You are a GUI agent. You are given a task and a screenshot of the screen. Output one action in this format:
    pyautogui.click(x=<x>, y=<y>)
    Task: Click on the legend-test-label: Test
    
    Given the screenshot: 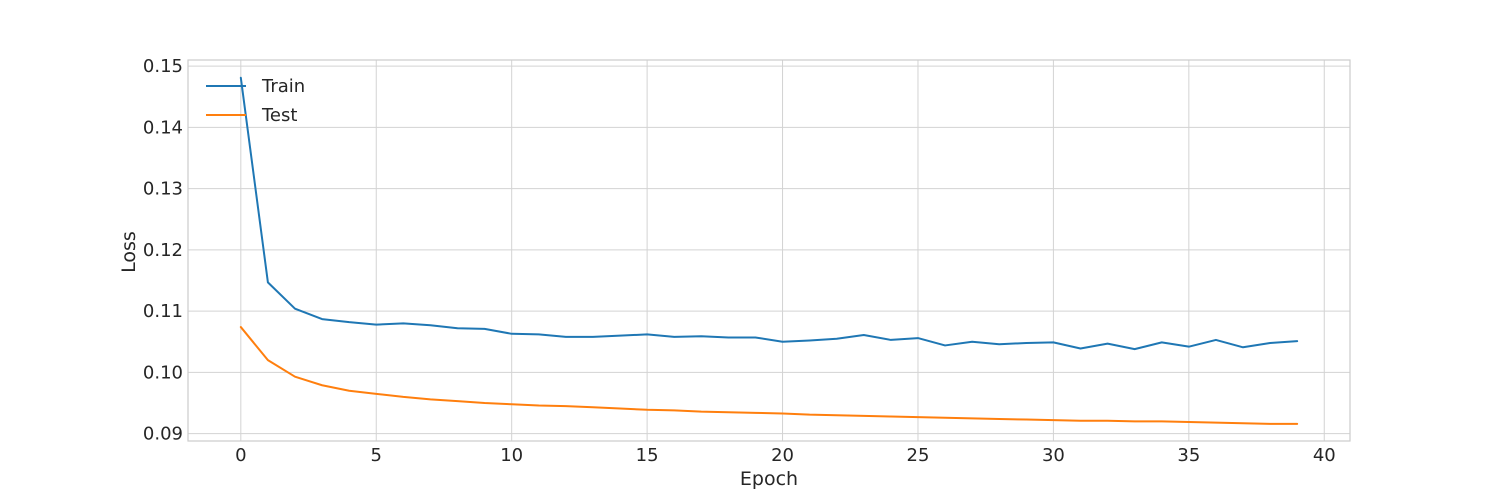 What is the action you would take?
    pyautogui.click(x=279, y=115)
    